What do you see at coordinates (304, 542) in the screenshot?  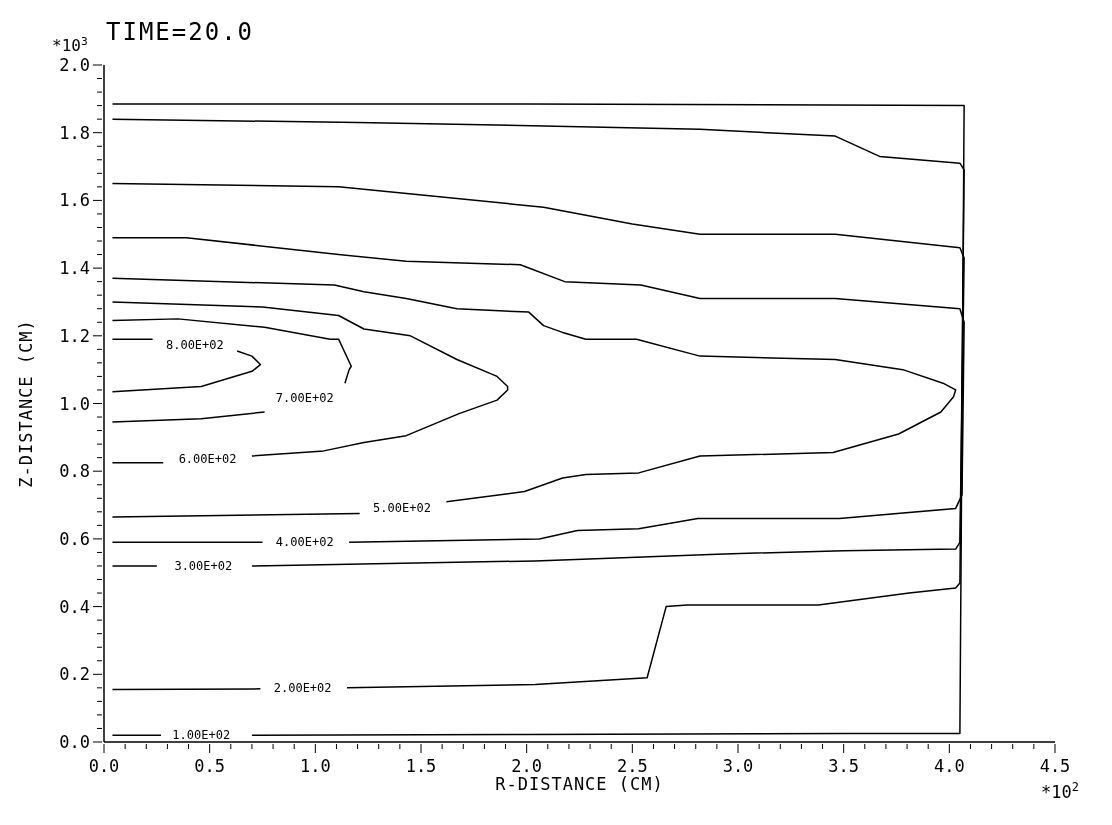 I see `series-label: 4.00E+02` at bounding box center [304, 542].